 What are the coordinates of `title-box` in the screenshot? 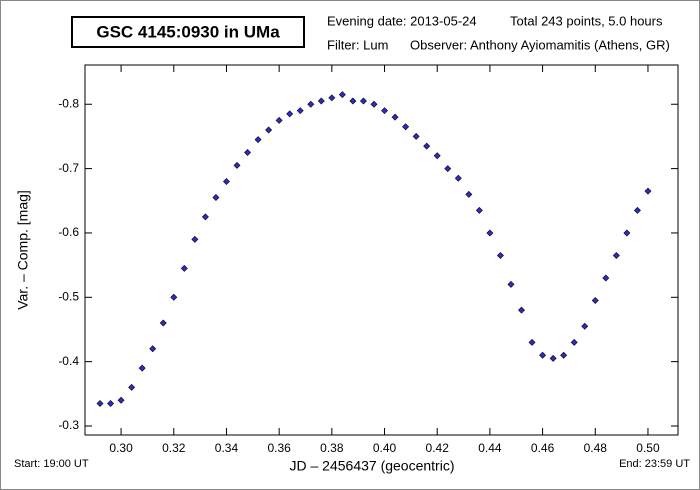 It's located at (188, 32).